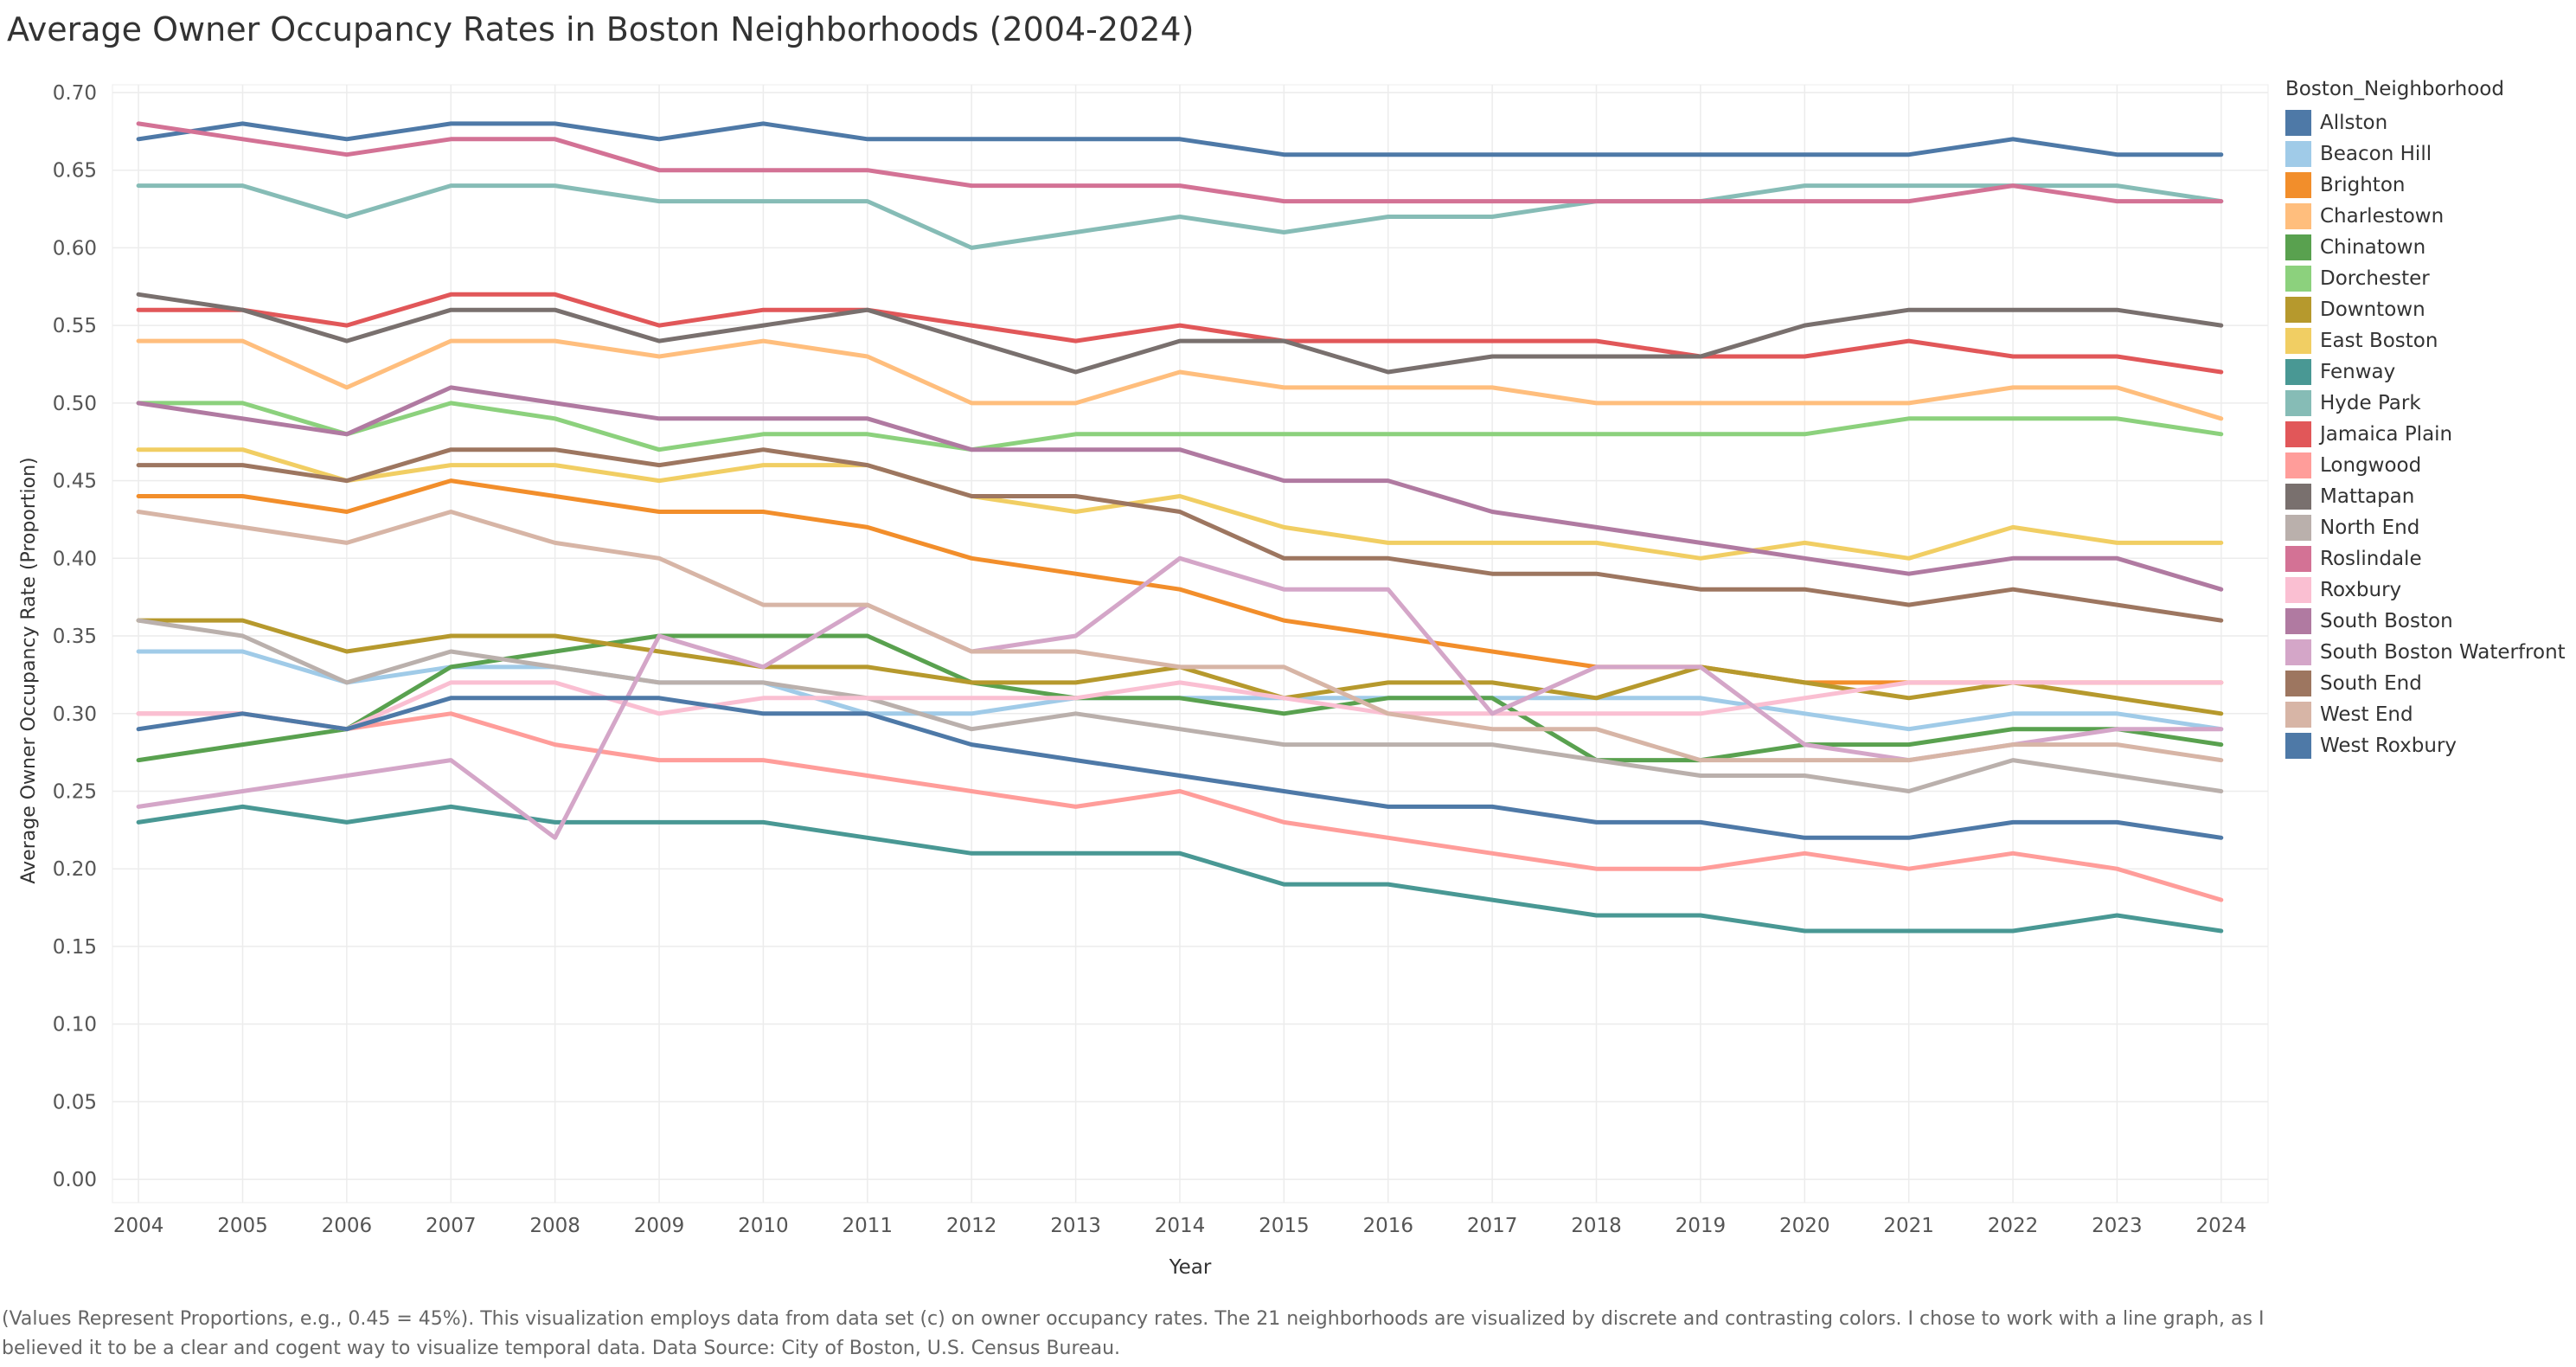 Image resolution: width=2576 pixels, height=1367 pixels. What do you see at coordinates (2376, 154) in the screenshot?
I see `legend-label: Beacon Hill` at bounding box center [2376, 154].